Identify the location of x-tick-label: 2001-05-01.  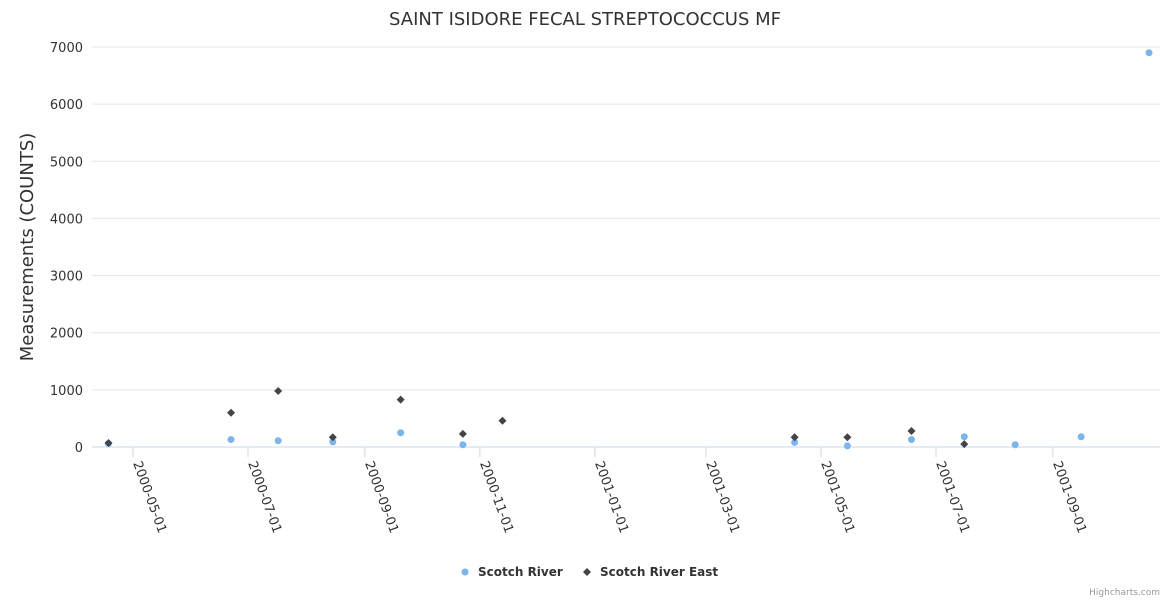
(837, 497).